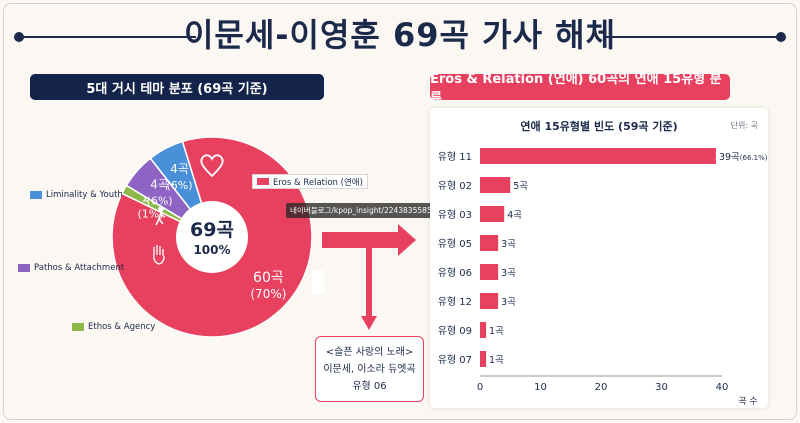 This screenshot has height=423, width=800. I want to click on bar-category-5: 유형 12, so click(455, 302).